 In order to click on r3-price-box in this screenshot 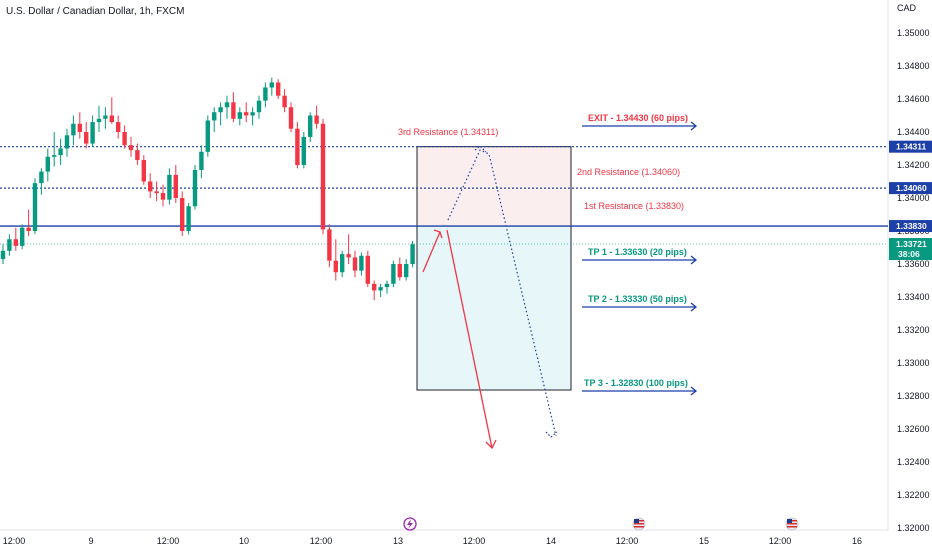, I will do `click(910, 146)`.